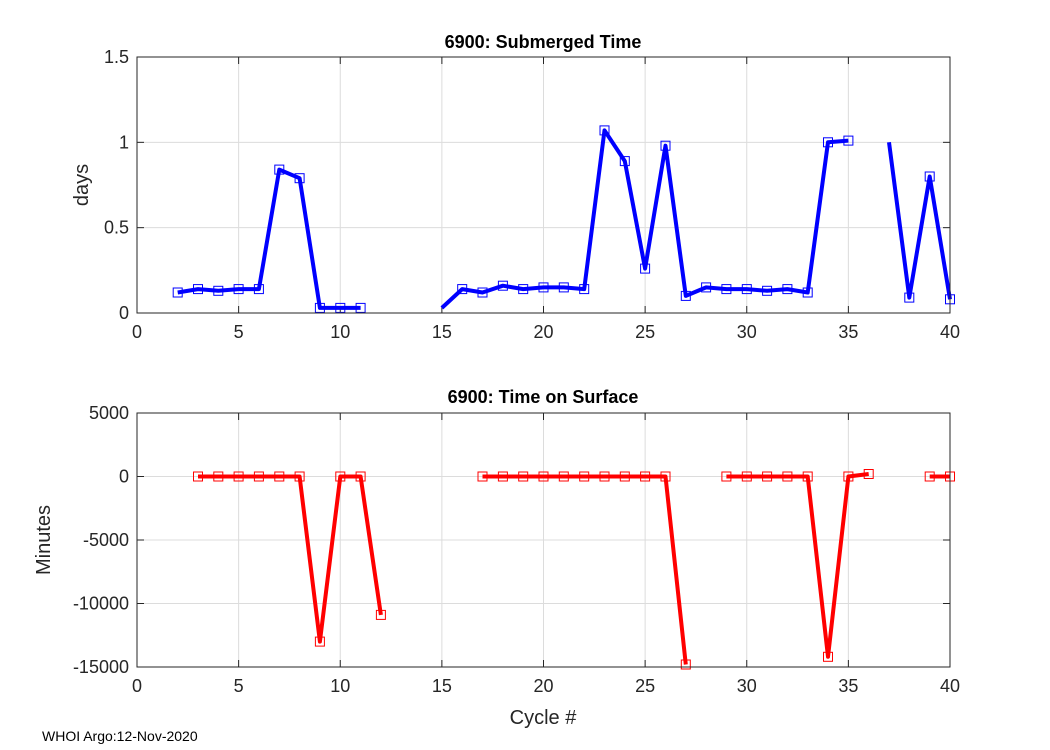 This screenshot has height=750, width=1050. What do you see at coordinates (101, 604) in the screenshot?
I see `surface-ytick-label: -10000` at bounding box center [101, 604].